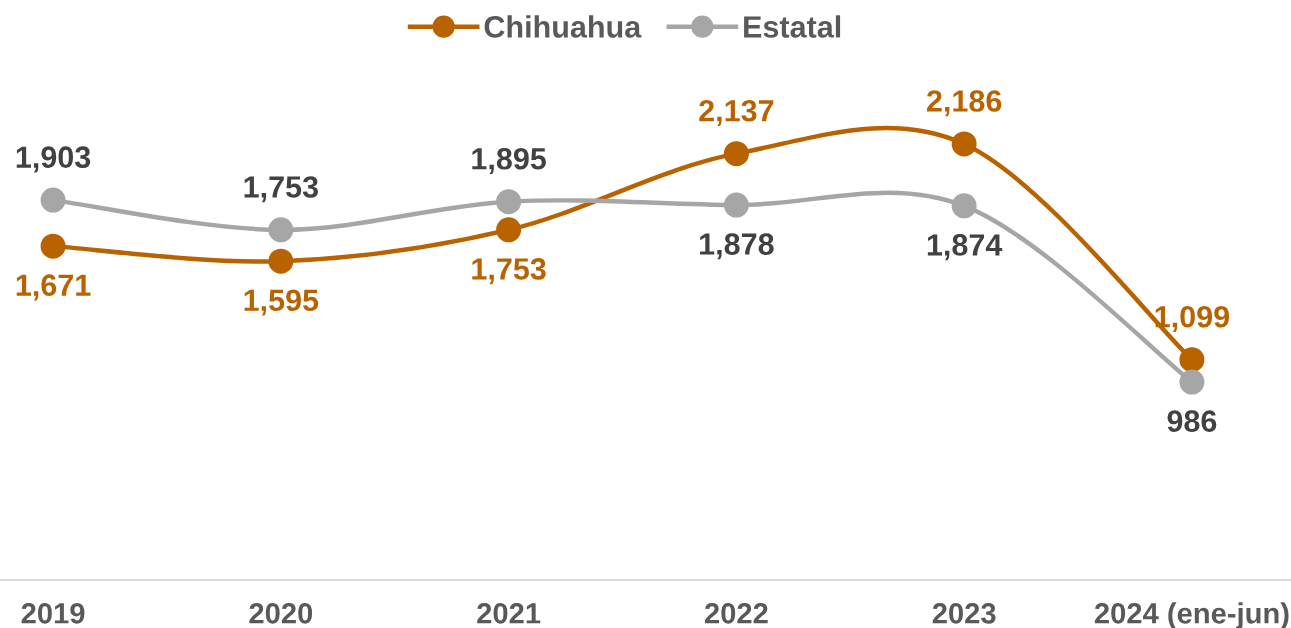 This screenshot has height=628, width=1291. I want to click on data-label: 1,895, so click(509, 161).